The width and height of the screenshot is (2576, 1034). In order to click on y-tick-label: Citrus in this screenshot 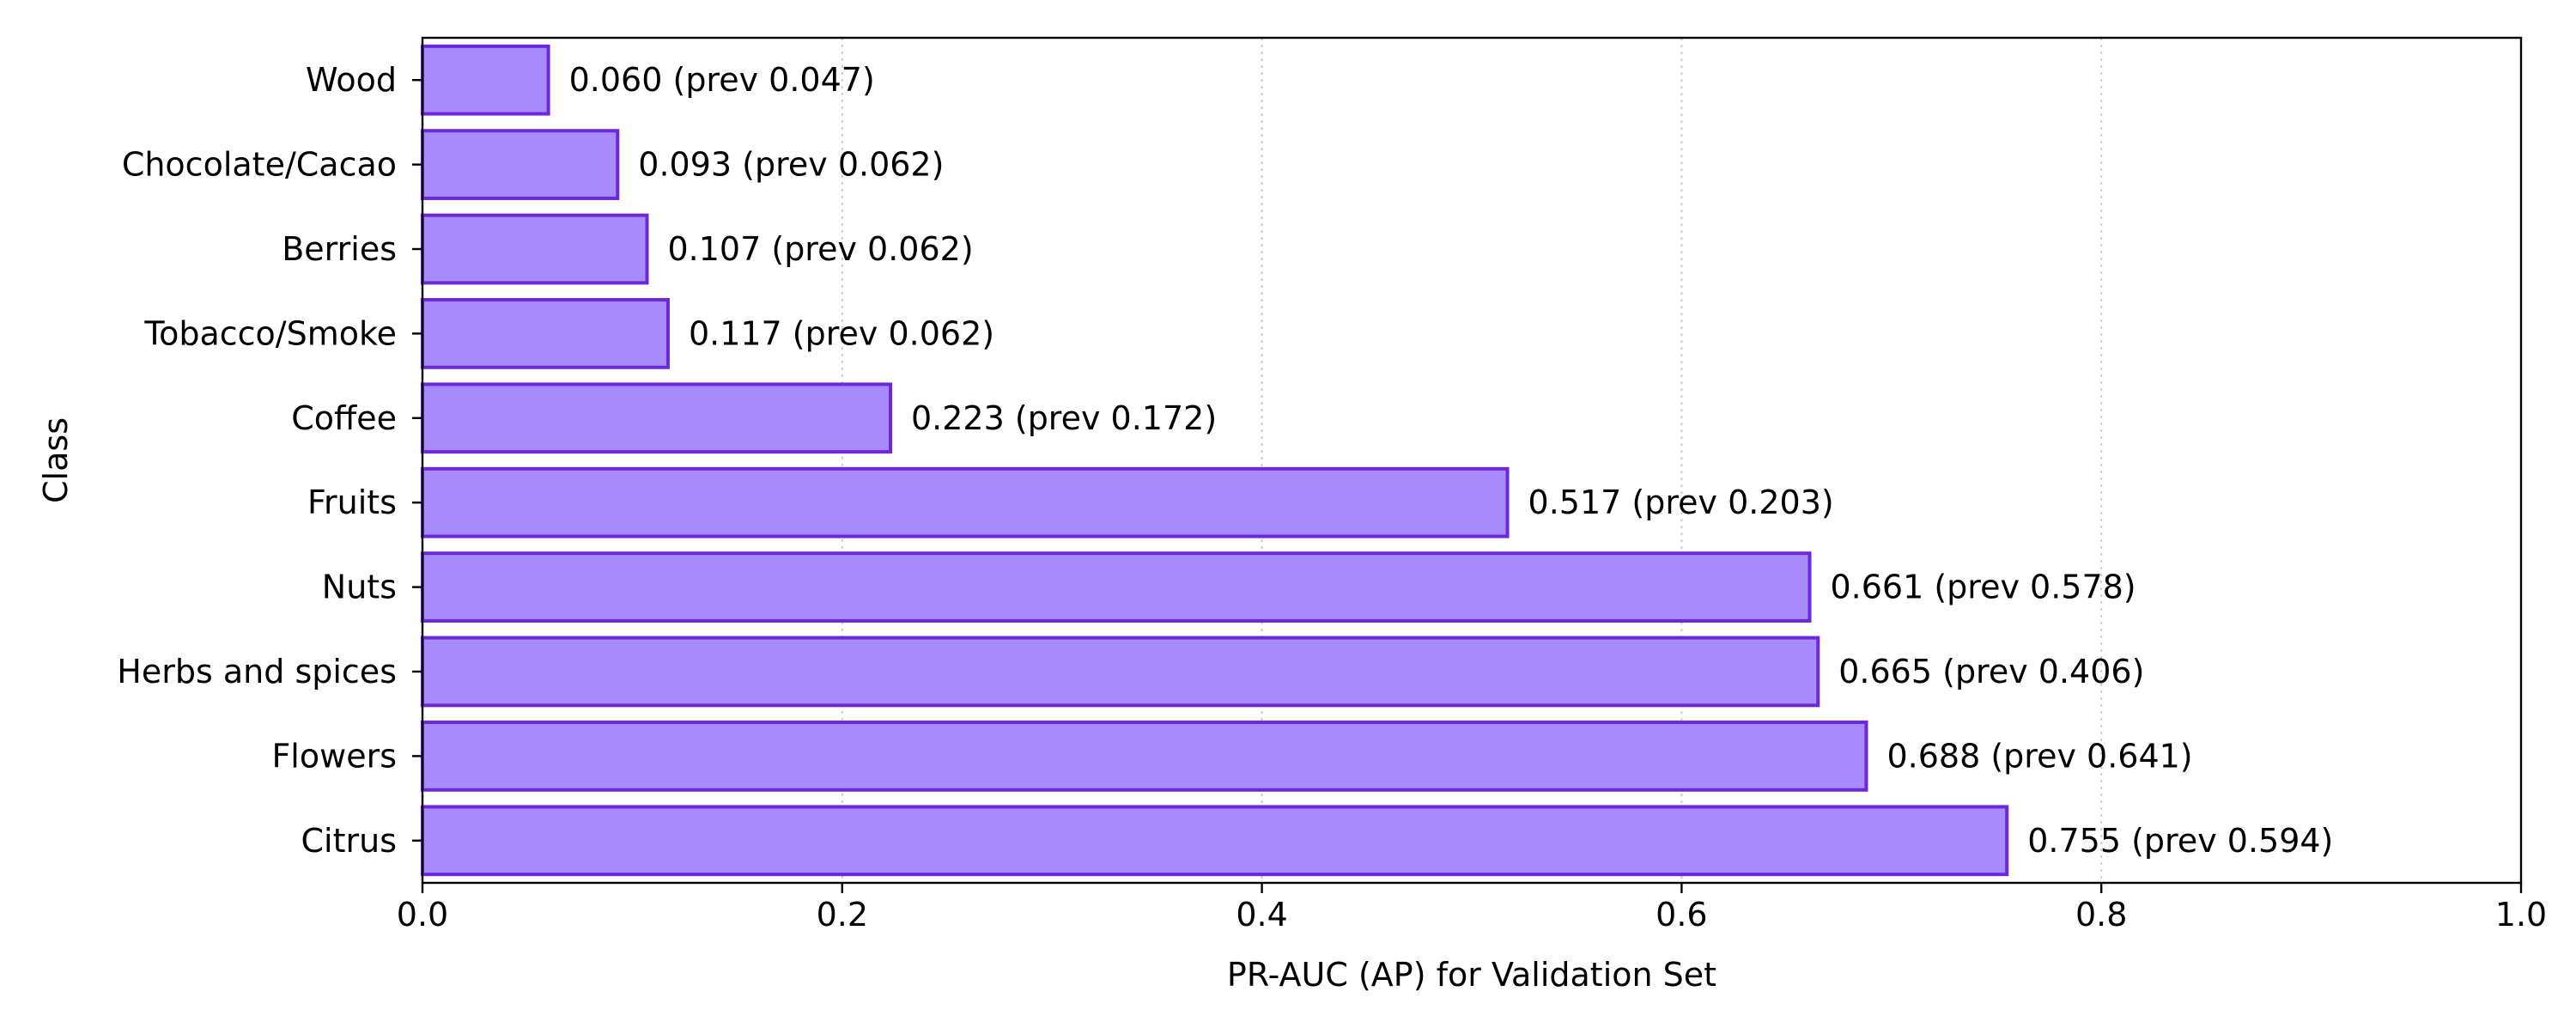, I will do `click(349, 841)`.